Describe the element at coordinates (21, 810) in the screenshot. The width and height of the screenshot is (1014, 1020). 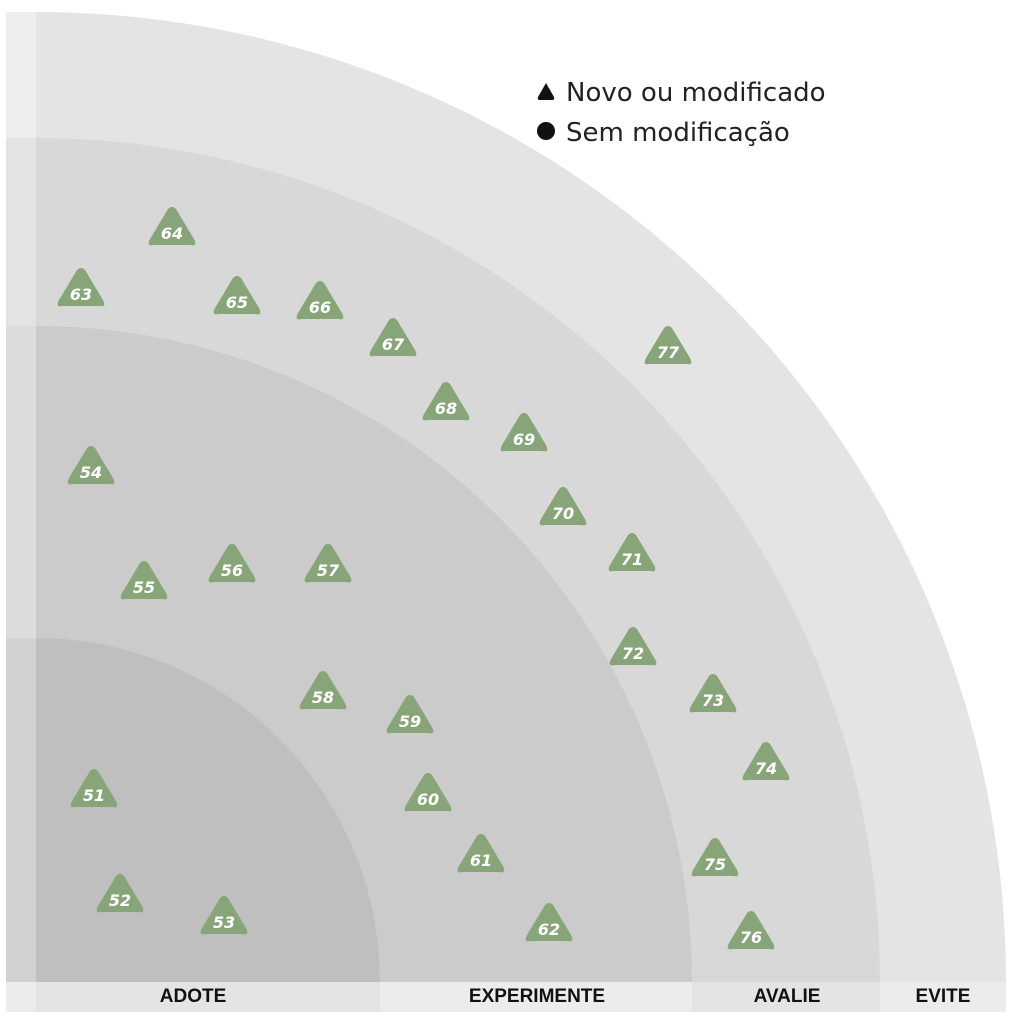
I see `left-strip-band-adote` at that location.